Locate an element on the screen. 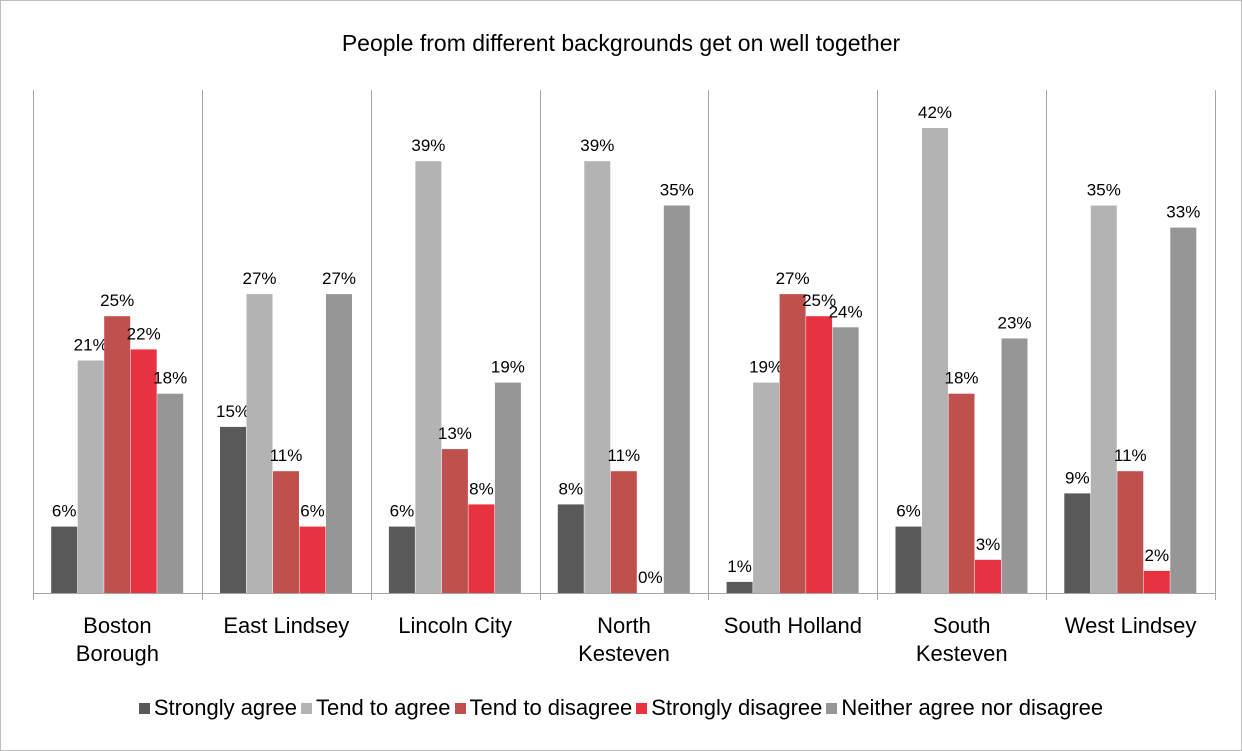  x-tick-label: West Lindsey is located at coordinates (1131, 625).